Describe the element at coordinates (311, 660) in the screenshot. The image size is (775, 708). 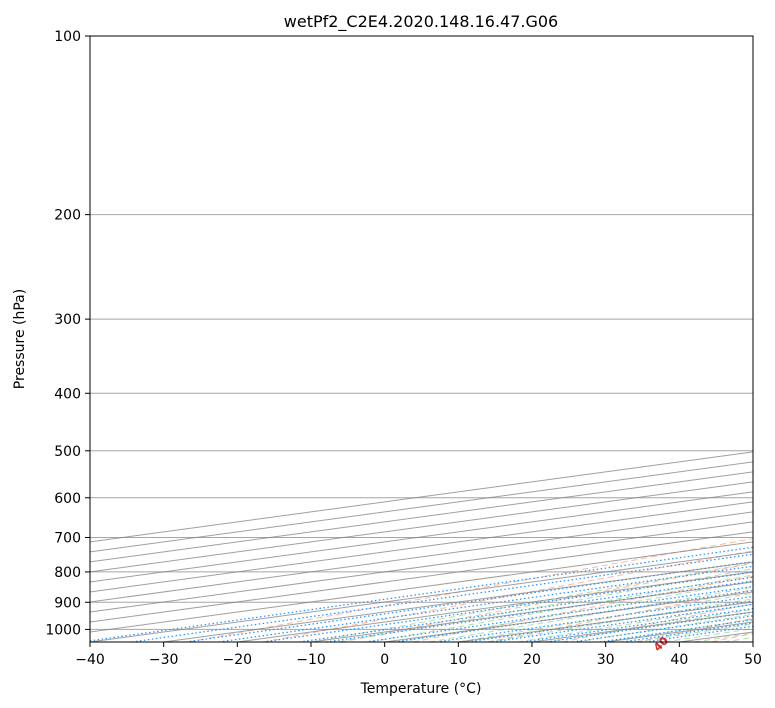
I see `x-tick-label: −10` at that location.